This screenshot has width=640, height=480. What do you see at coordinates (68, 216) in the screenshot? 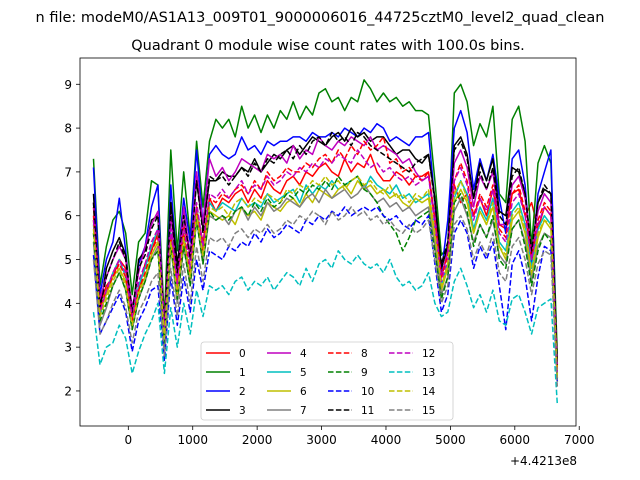
I see `y-tick-label: 6` at bounding box center [68, 216].